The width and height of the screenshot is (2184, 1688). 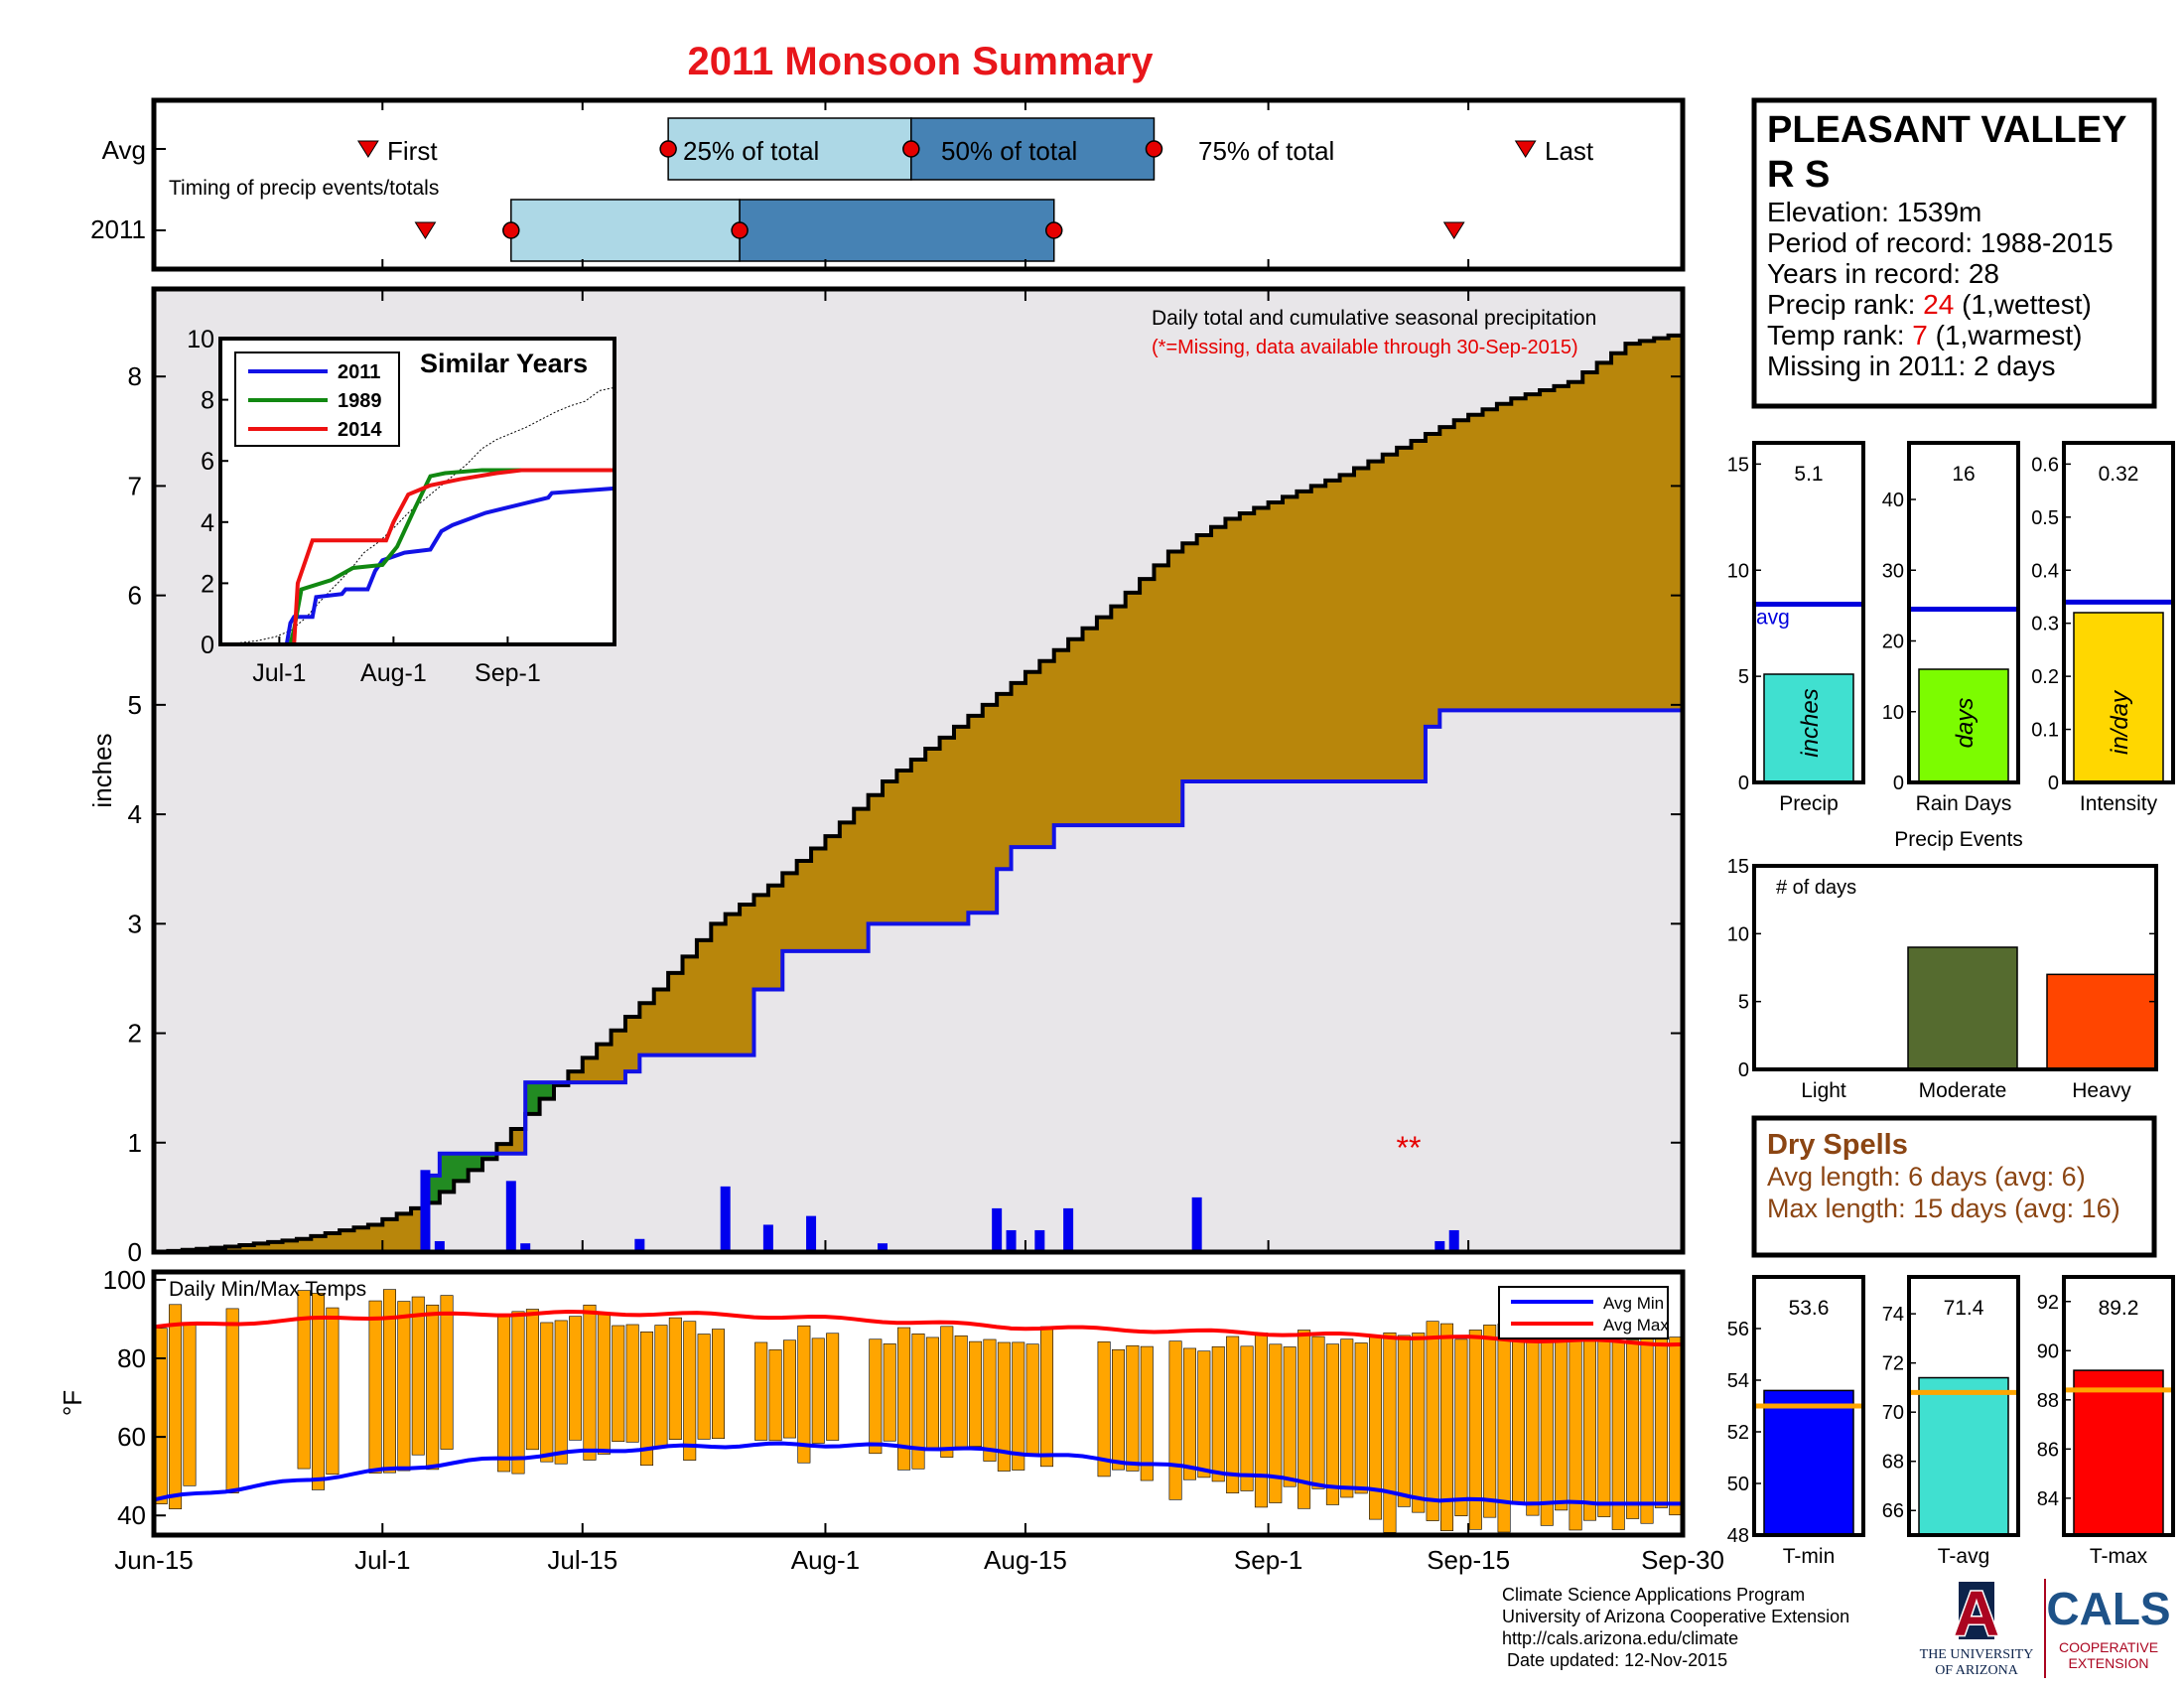 I want to click on timing-frame, so click(x=918, y=184).